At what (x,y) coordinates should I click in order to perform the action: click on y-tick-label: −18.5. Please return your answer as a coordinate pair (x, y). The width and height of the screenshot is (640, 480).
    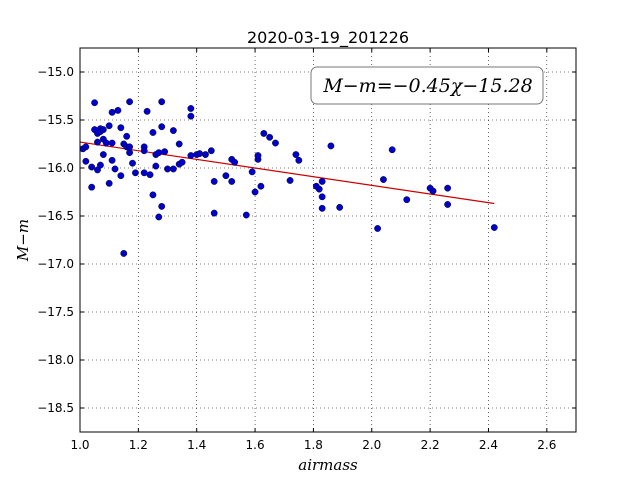
    Looking at the image, I should click on (55, 408).